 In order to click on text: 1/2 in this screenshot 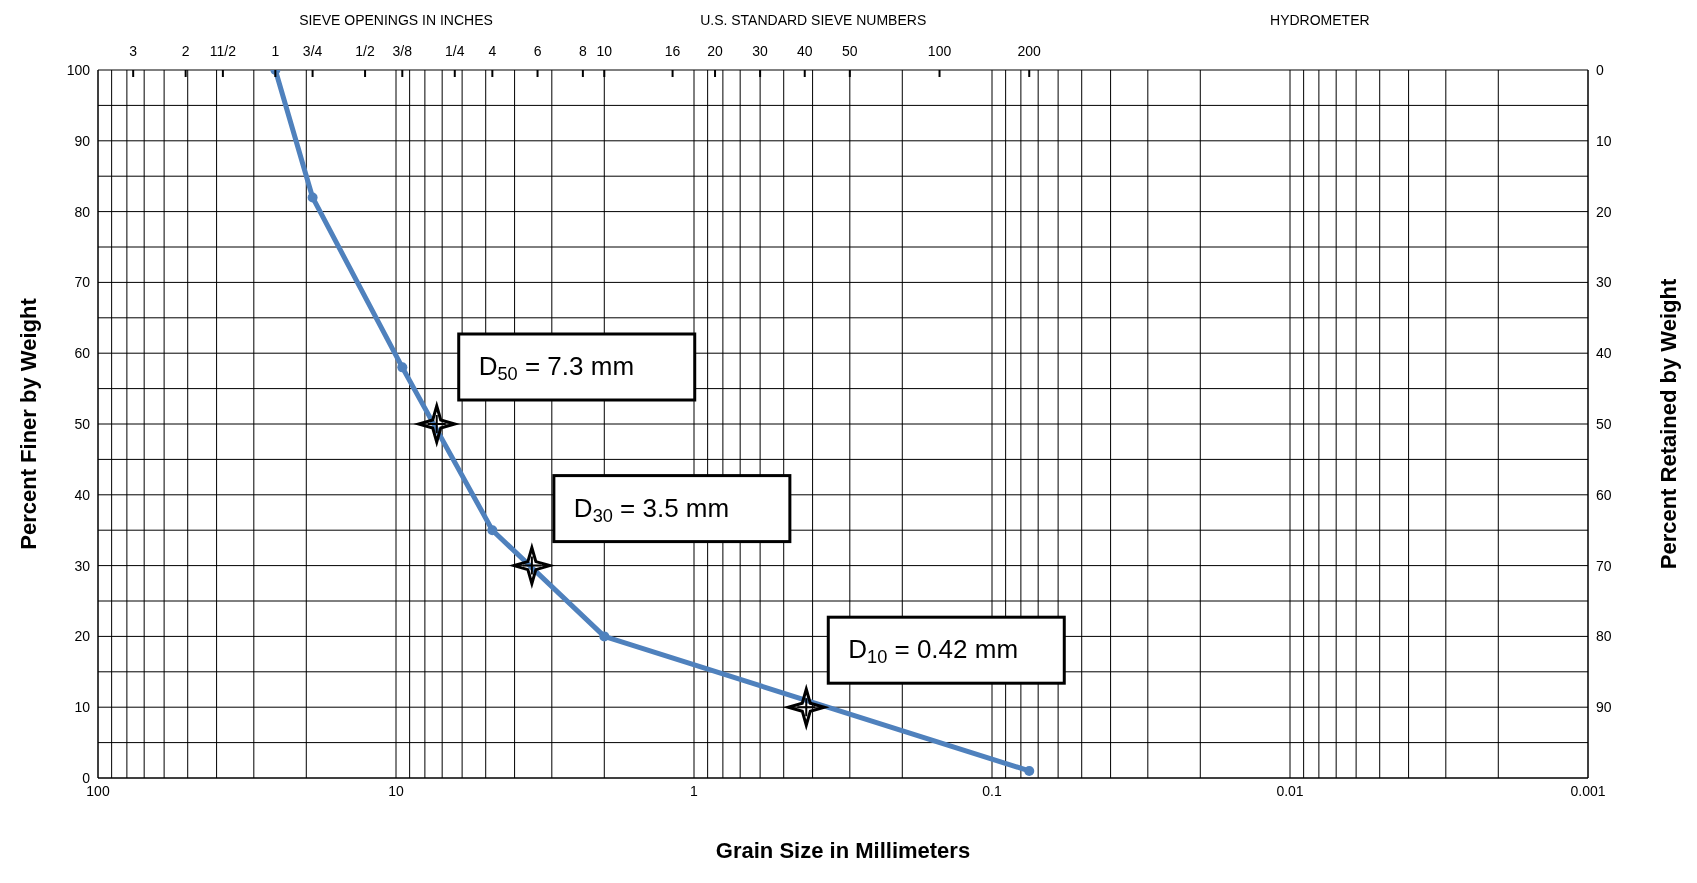, I will do `click(365, 51)`.